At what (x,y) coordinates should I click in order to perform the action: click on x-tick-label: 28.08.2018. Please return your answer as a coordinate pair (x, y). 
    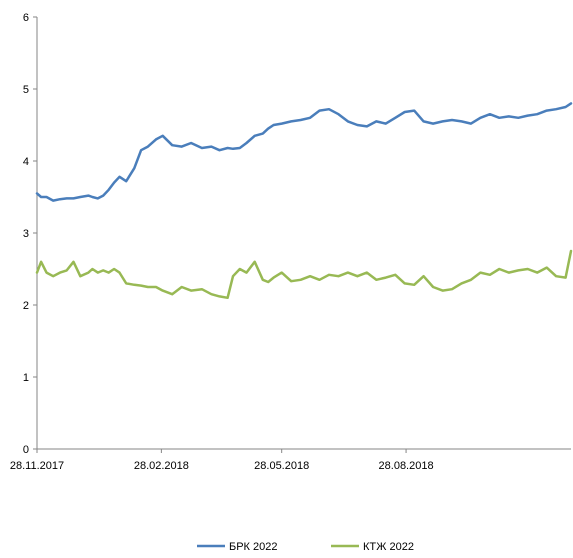
    Looking at the image, I should click on (406, 466).